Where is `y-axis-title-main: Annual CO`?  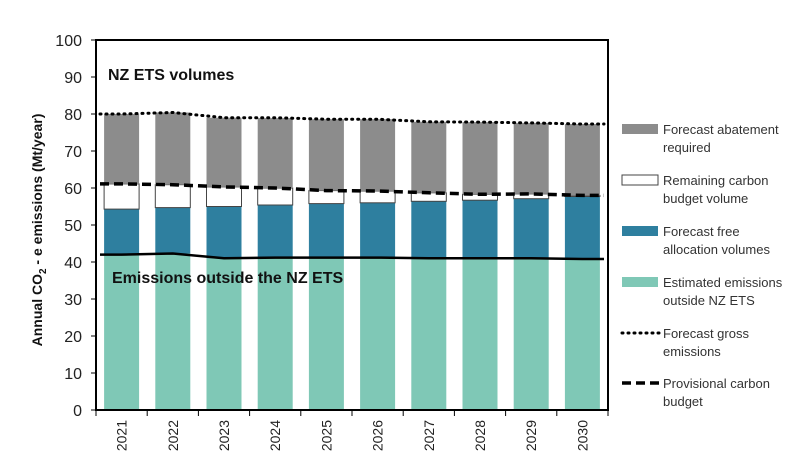 y-axis-title-main: Annual CO is located at coordinates (37, 310).